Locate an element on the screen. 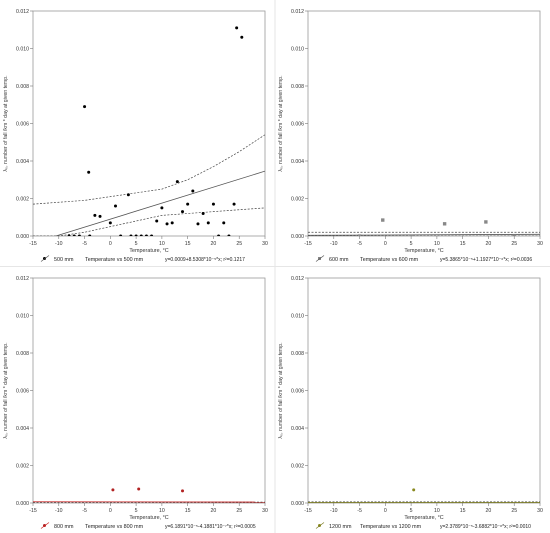 The width and height of the screenshot is (550, 533). legend-series-label: 600 mm is located at coordinates (339, 260).